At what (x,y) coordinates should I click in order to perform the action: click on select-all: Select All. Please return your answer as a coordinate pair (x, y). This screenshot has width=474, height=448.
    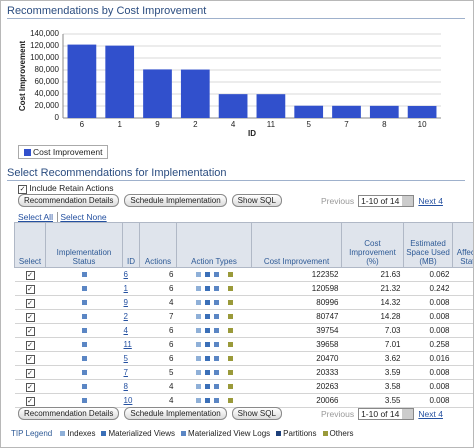
    Looking at the image, I should click on (35, 217).